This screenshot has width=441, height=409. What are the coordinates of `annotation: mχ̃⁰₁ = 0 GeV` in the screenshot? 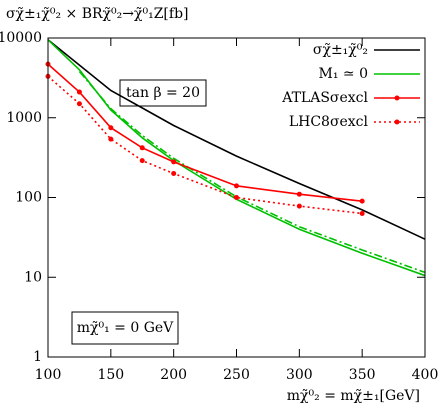 It's located at (125, 328).